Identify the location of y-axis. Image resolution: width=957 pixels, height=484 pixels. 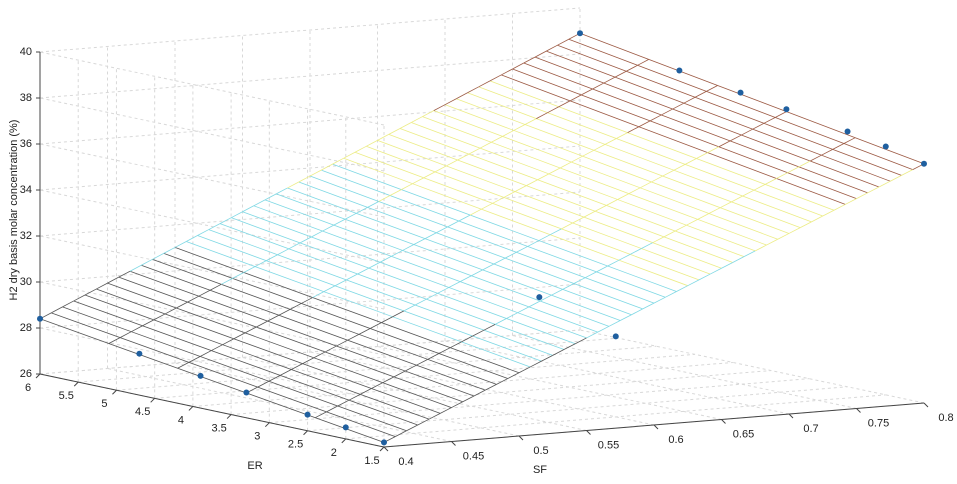
(212, 410).